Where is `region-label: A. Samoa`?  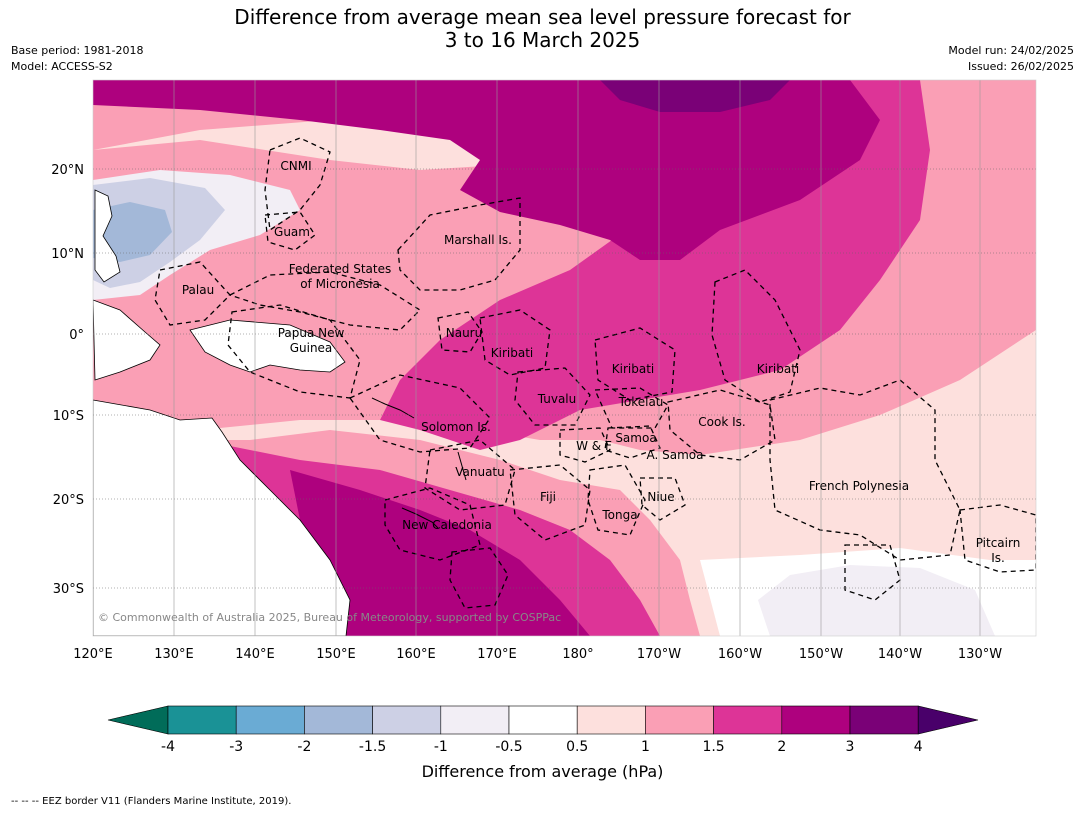
region-label: A. Samoa is located at coordinates (675, 455).